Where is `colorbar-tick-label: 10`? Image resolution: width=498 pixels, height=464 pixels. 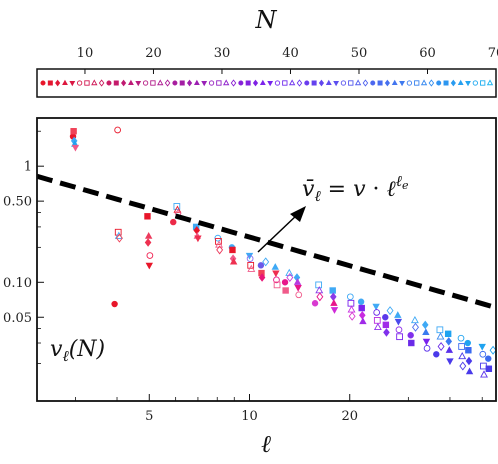 colorbar-tick-label: 10 is located at coordinates (85, 53).